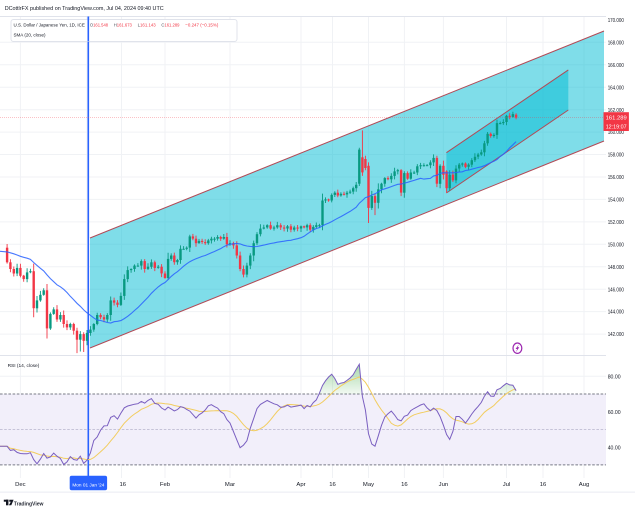 This screenshot has height=514, width=635. I want to click on svg-text: 60.00, so click(615, 413).